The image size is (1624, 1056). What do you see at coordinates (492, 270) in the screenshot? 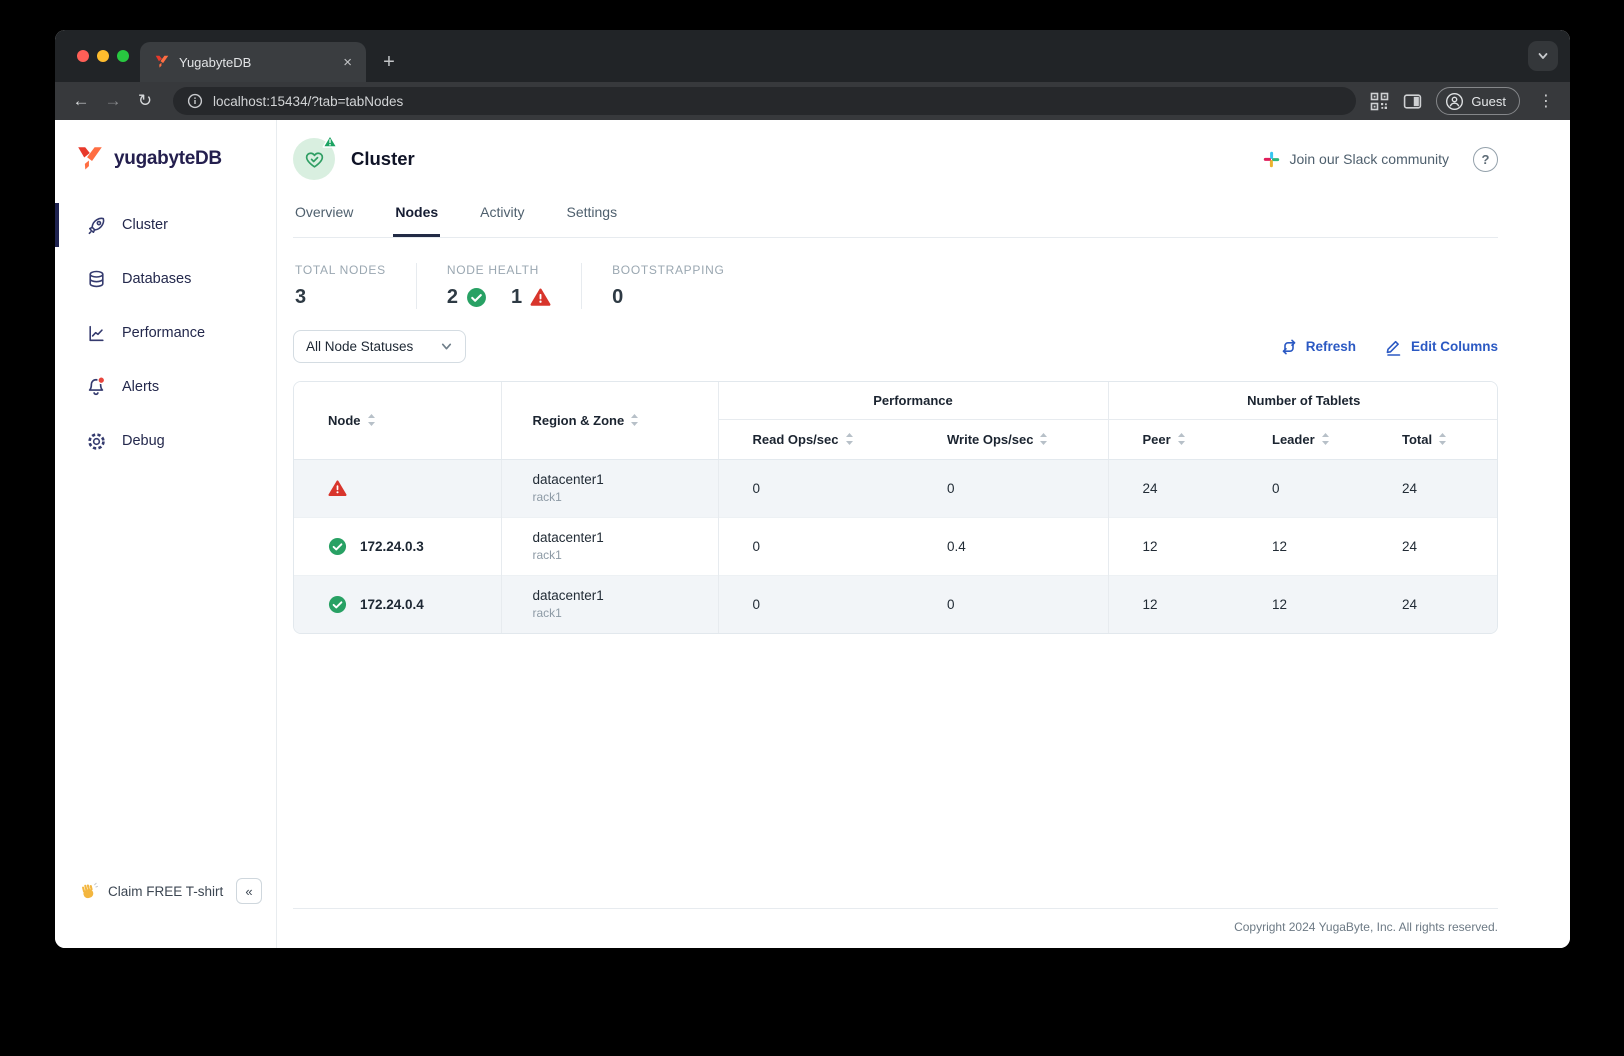
I see `stat-label: NODE HEALTH` at bounding box center [492, 270].